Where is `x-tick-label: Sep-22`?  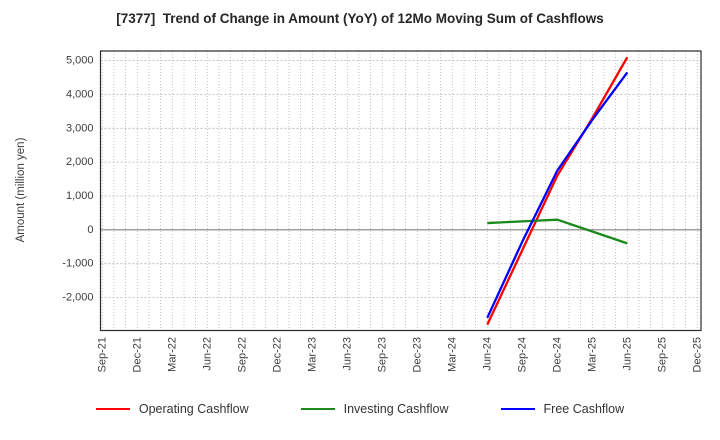 x-tick-label: Sep-22 is located at coordinates (242, 354).